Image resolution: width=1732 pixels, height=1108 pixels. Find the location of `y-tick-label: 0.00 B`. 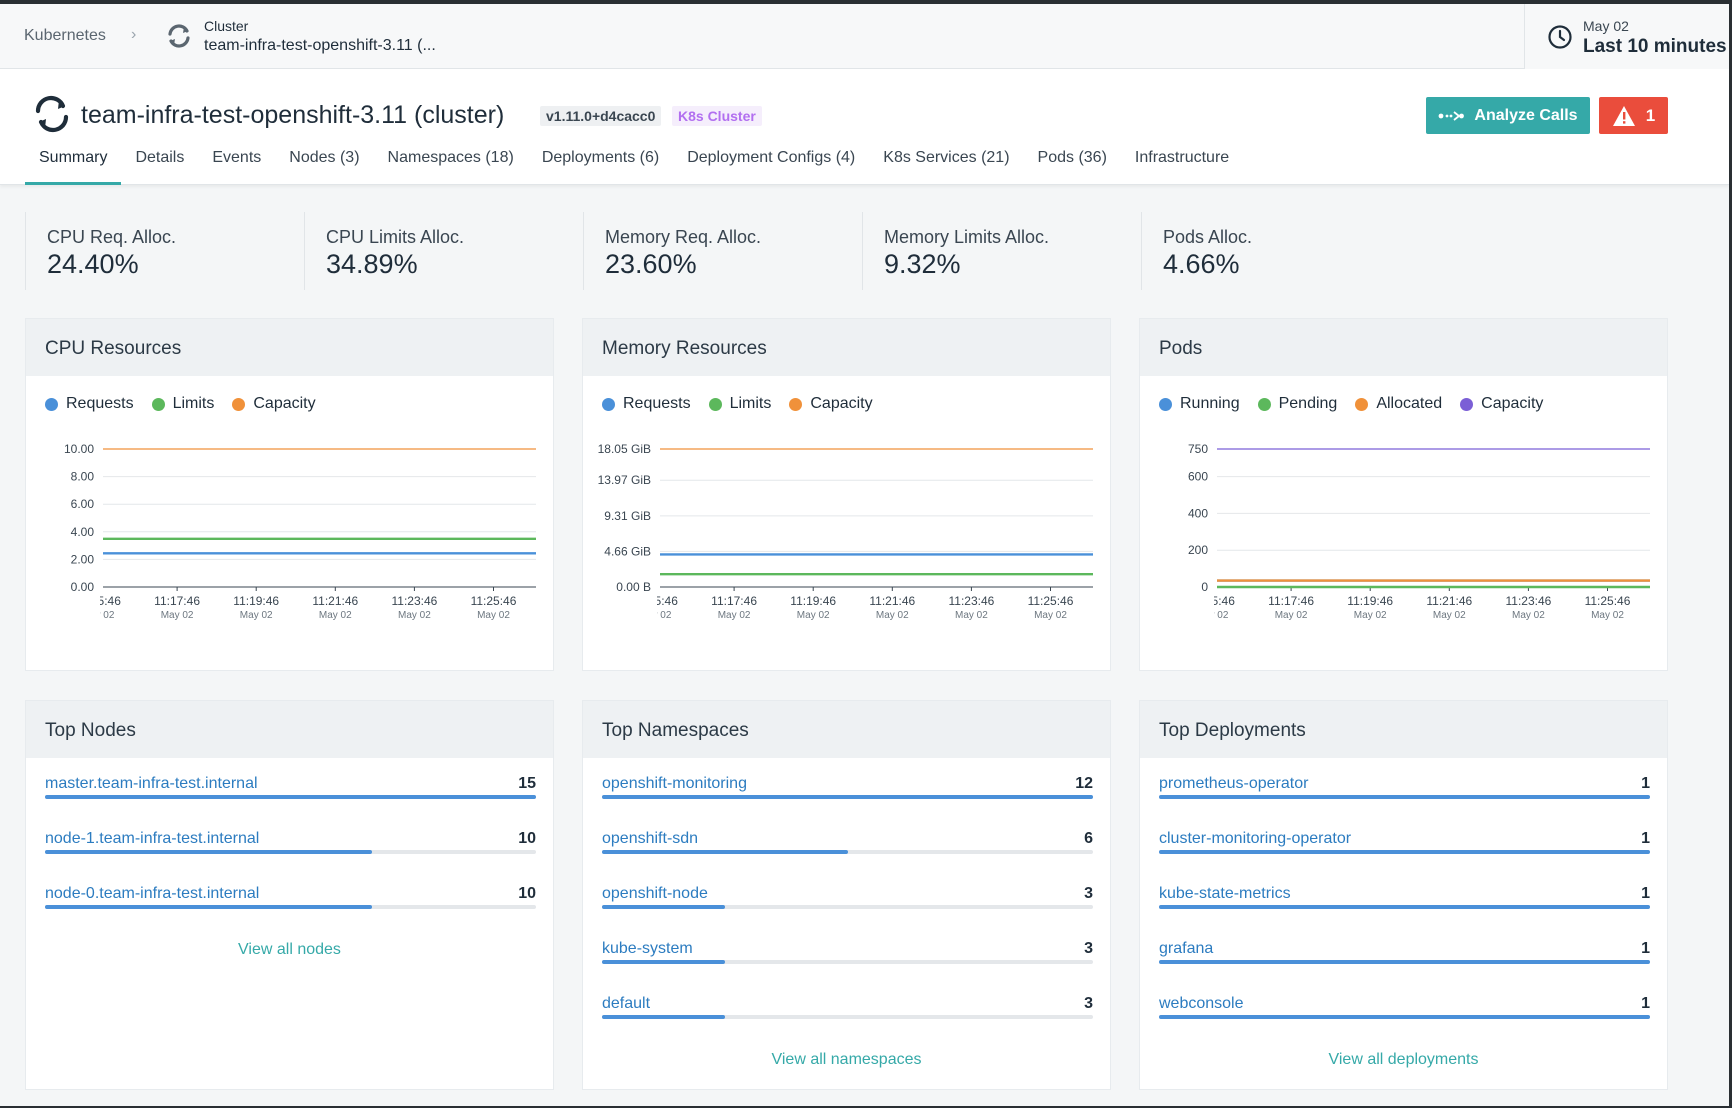

y-tick-label: 0.00 B is located at coordinates (633, 587).